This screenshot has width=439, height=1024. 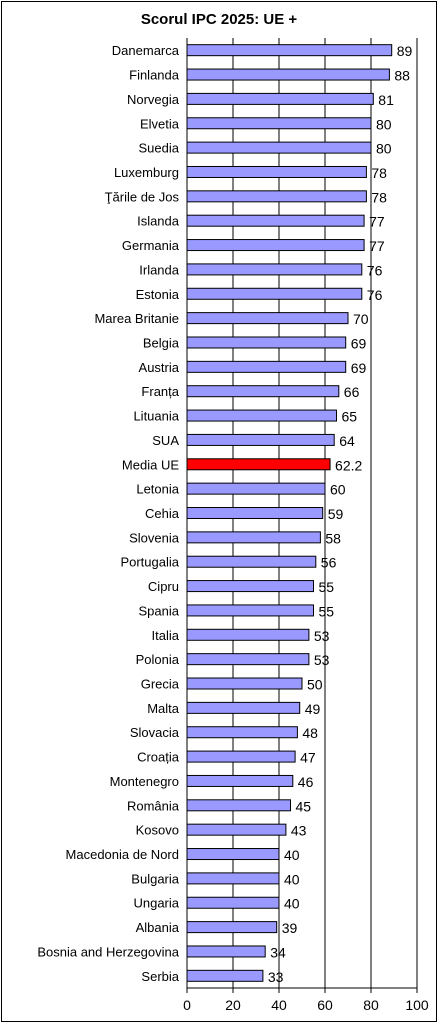 What do you see at coordinates (371, 1005) in the screenshot?
I see `x-tick-label: 80` at bounding box center [371, 1005].